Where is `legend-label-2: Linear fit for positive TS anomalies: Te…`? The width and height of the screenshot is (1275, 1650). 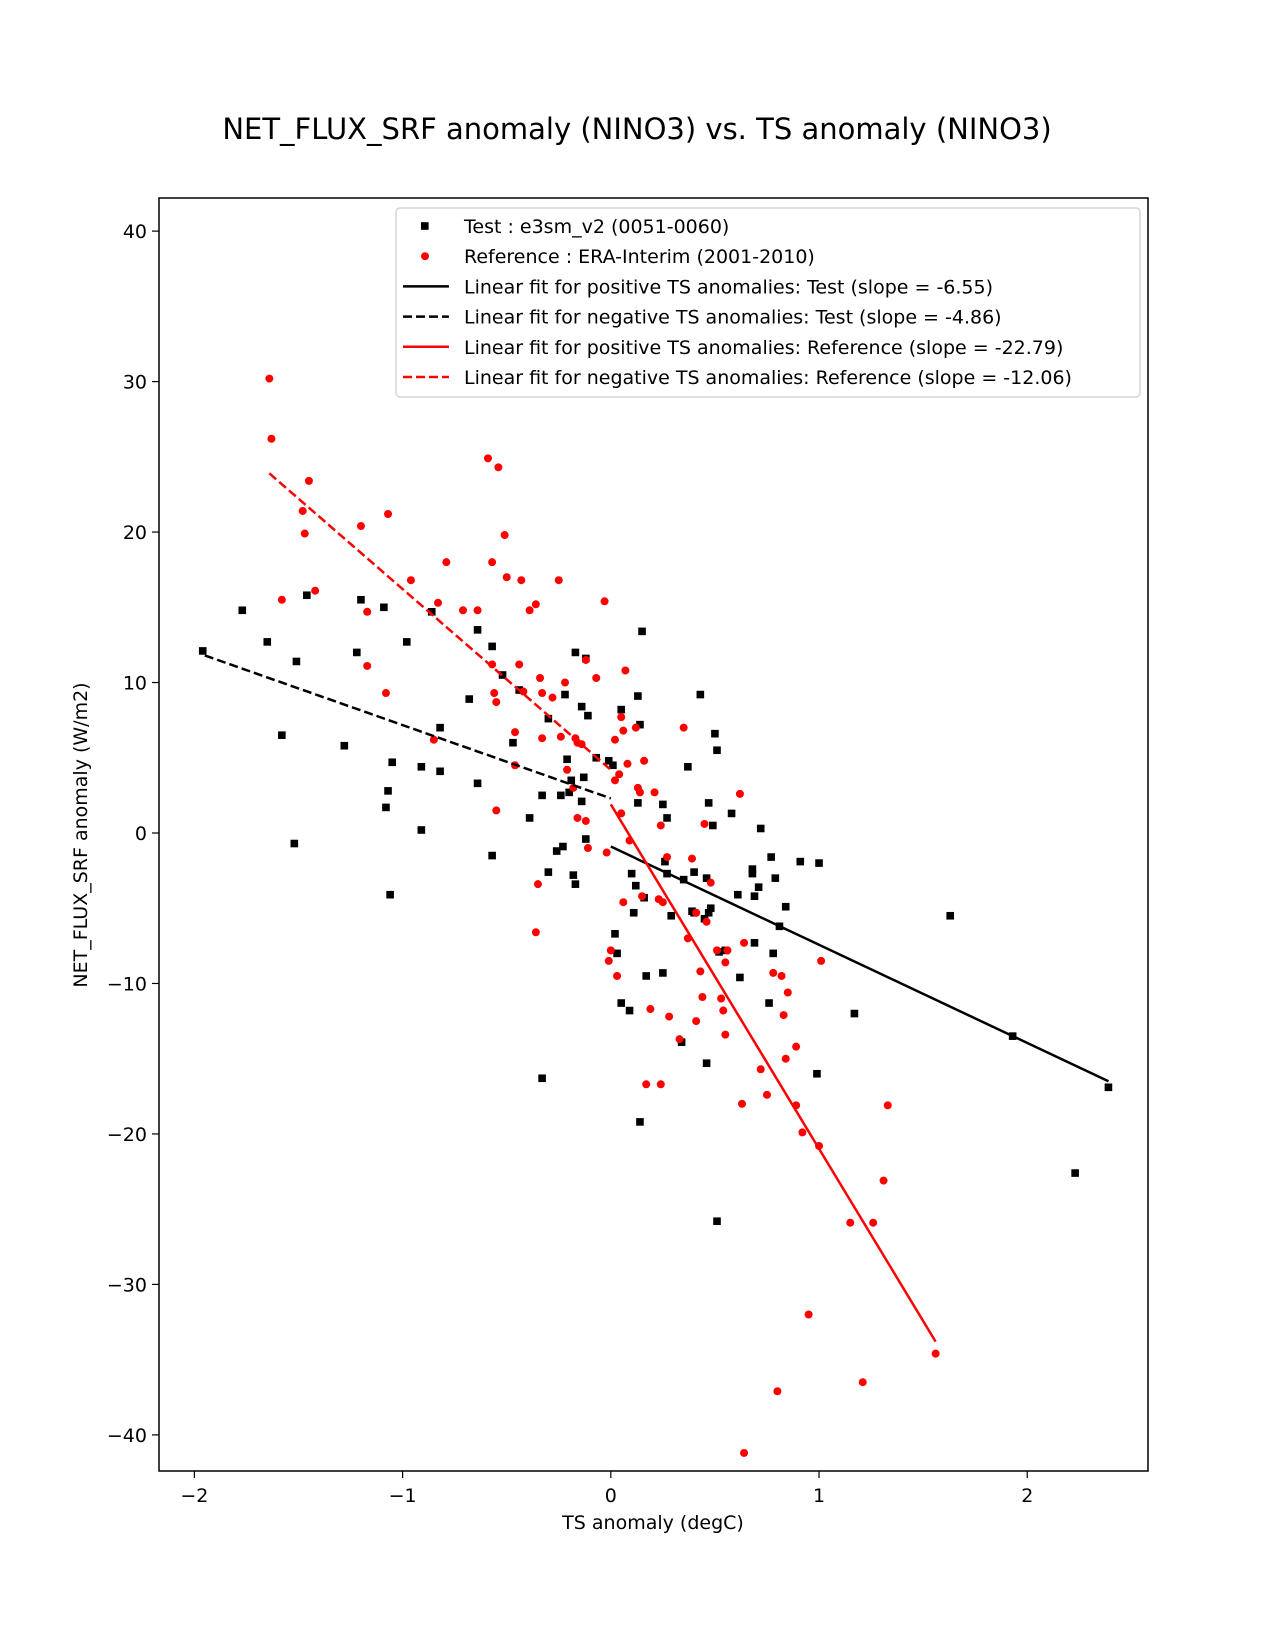 legend-label-2: Linear fit for positive TS anomalies: Te… is located at coordinates (728, 287).